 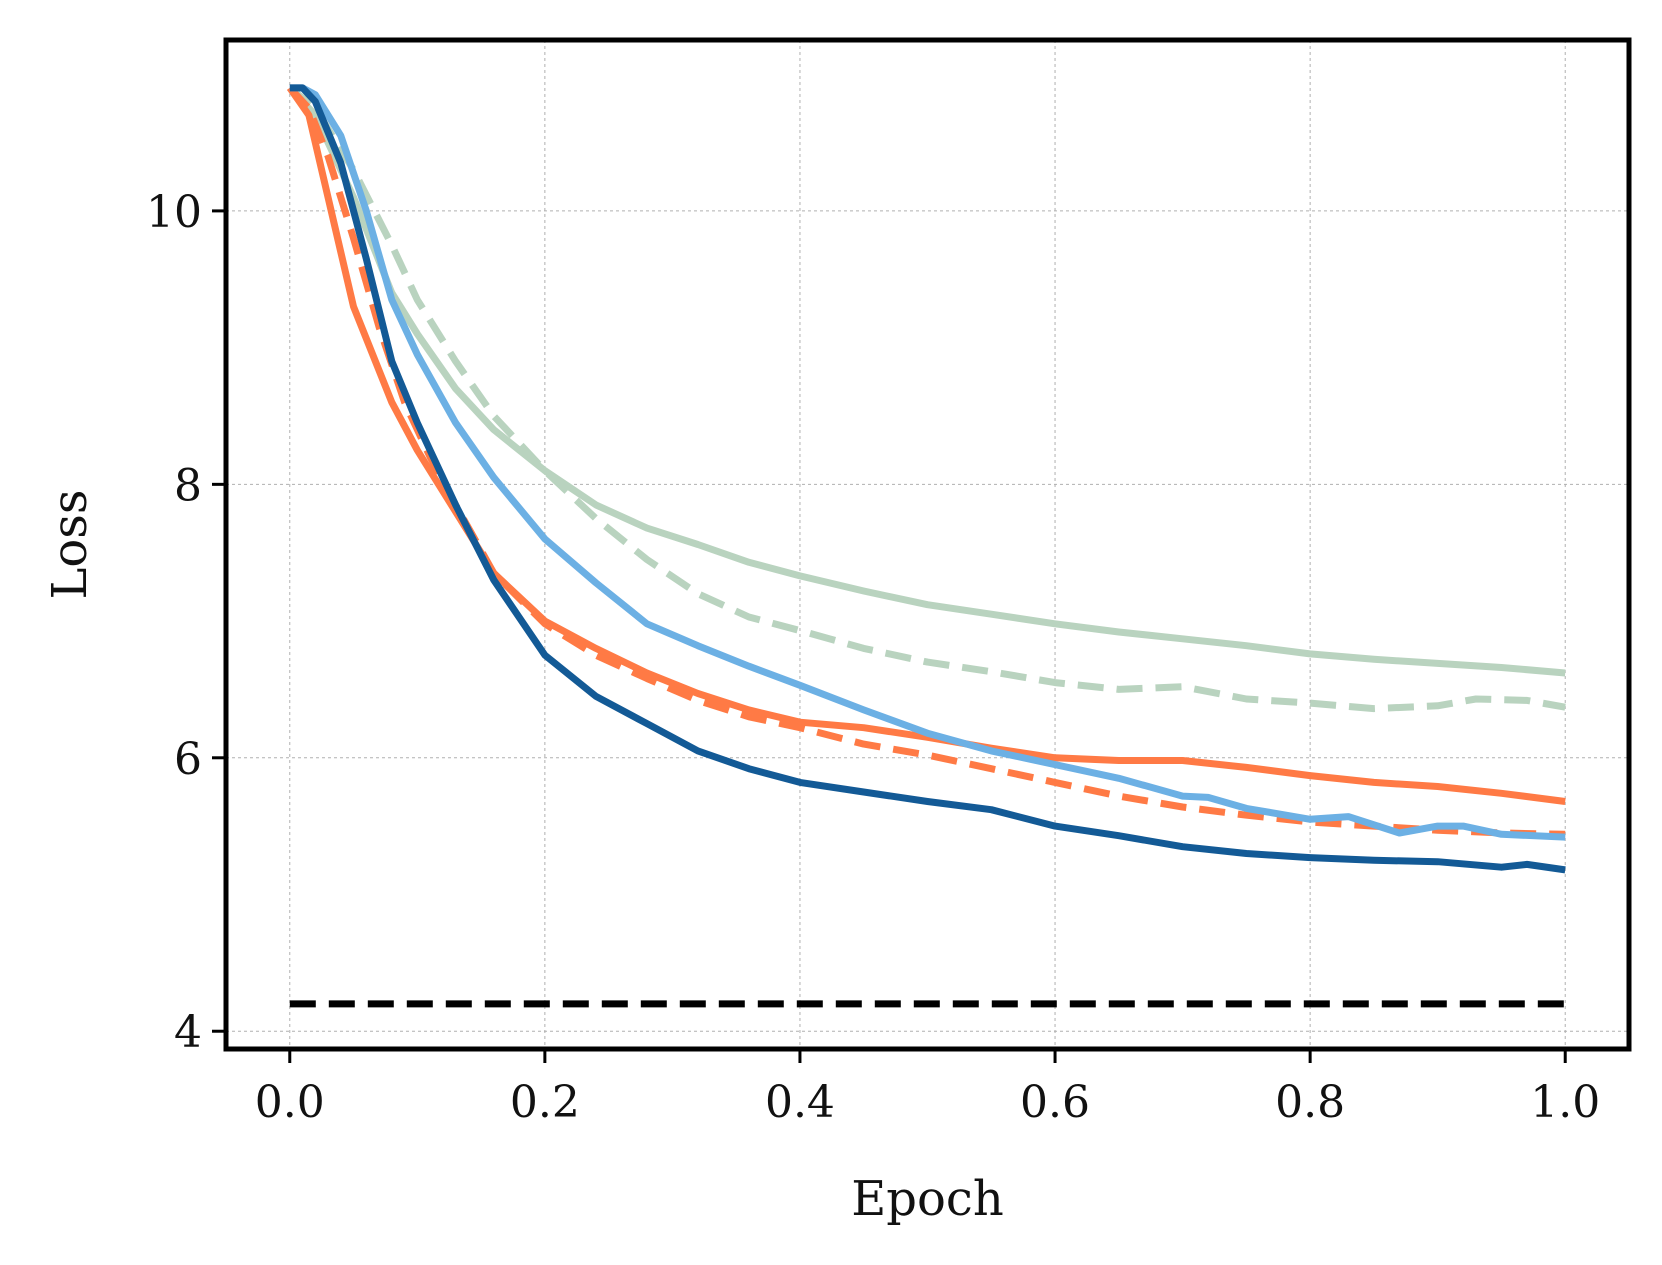 I want to click on x-tick-label: 0.8, so click(x=1310, y=1102).